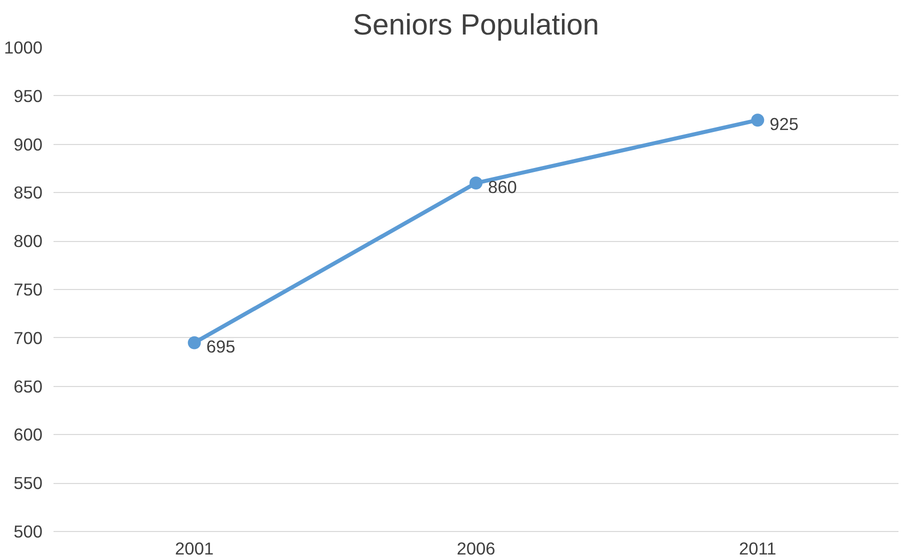  What do you see at coordinates (28, 532) in the screenshot?
I see `y-tick-label: 500` at bounding box center [28, 532].